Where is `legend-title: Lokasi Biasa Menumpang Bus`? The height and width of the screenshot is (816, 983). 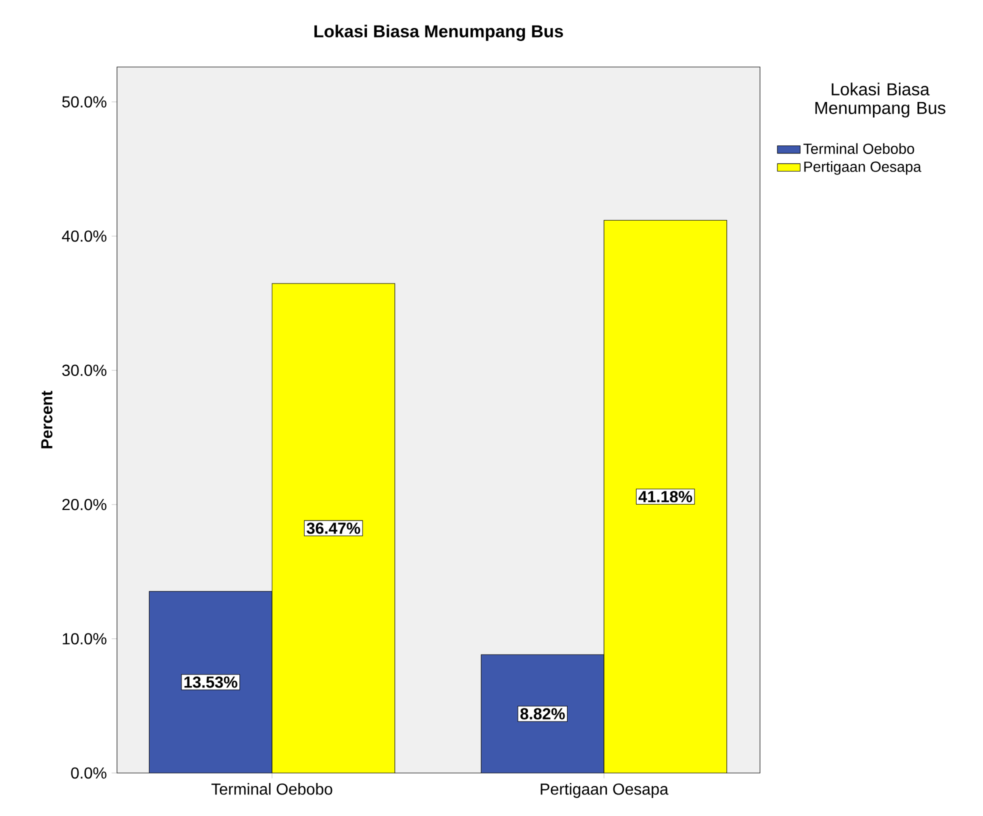
legend-title: Lokasi Biasa Menumpang Bus is located at coordinates (880, 100).